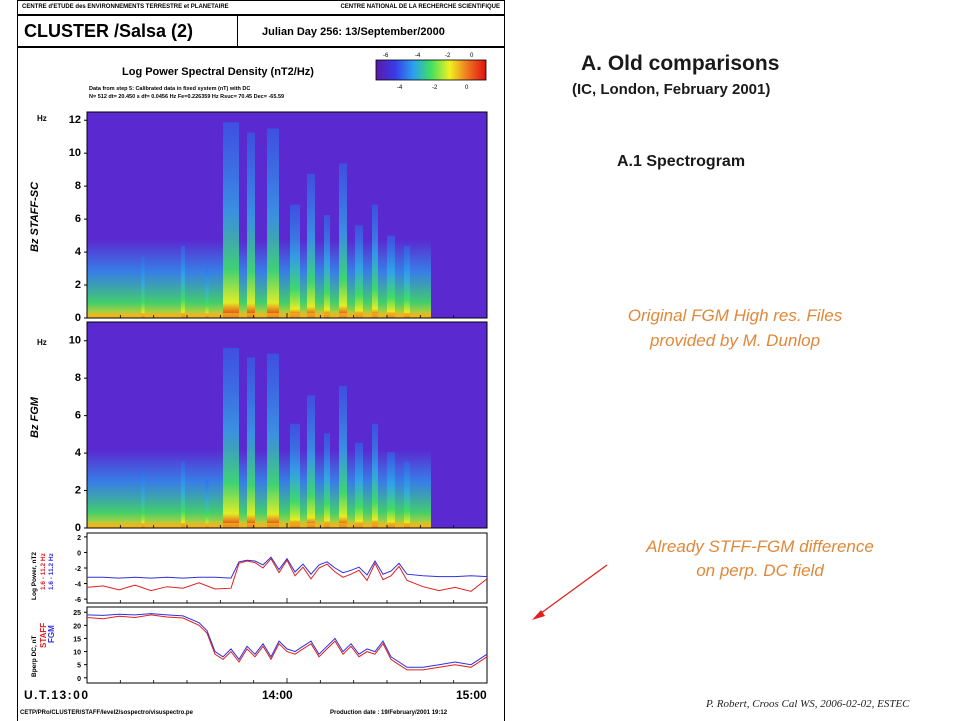  I want to click on ytick-label: 25, so click(77, 613).